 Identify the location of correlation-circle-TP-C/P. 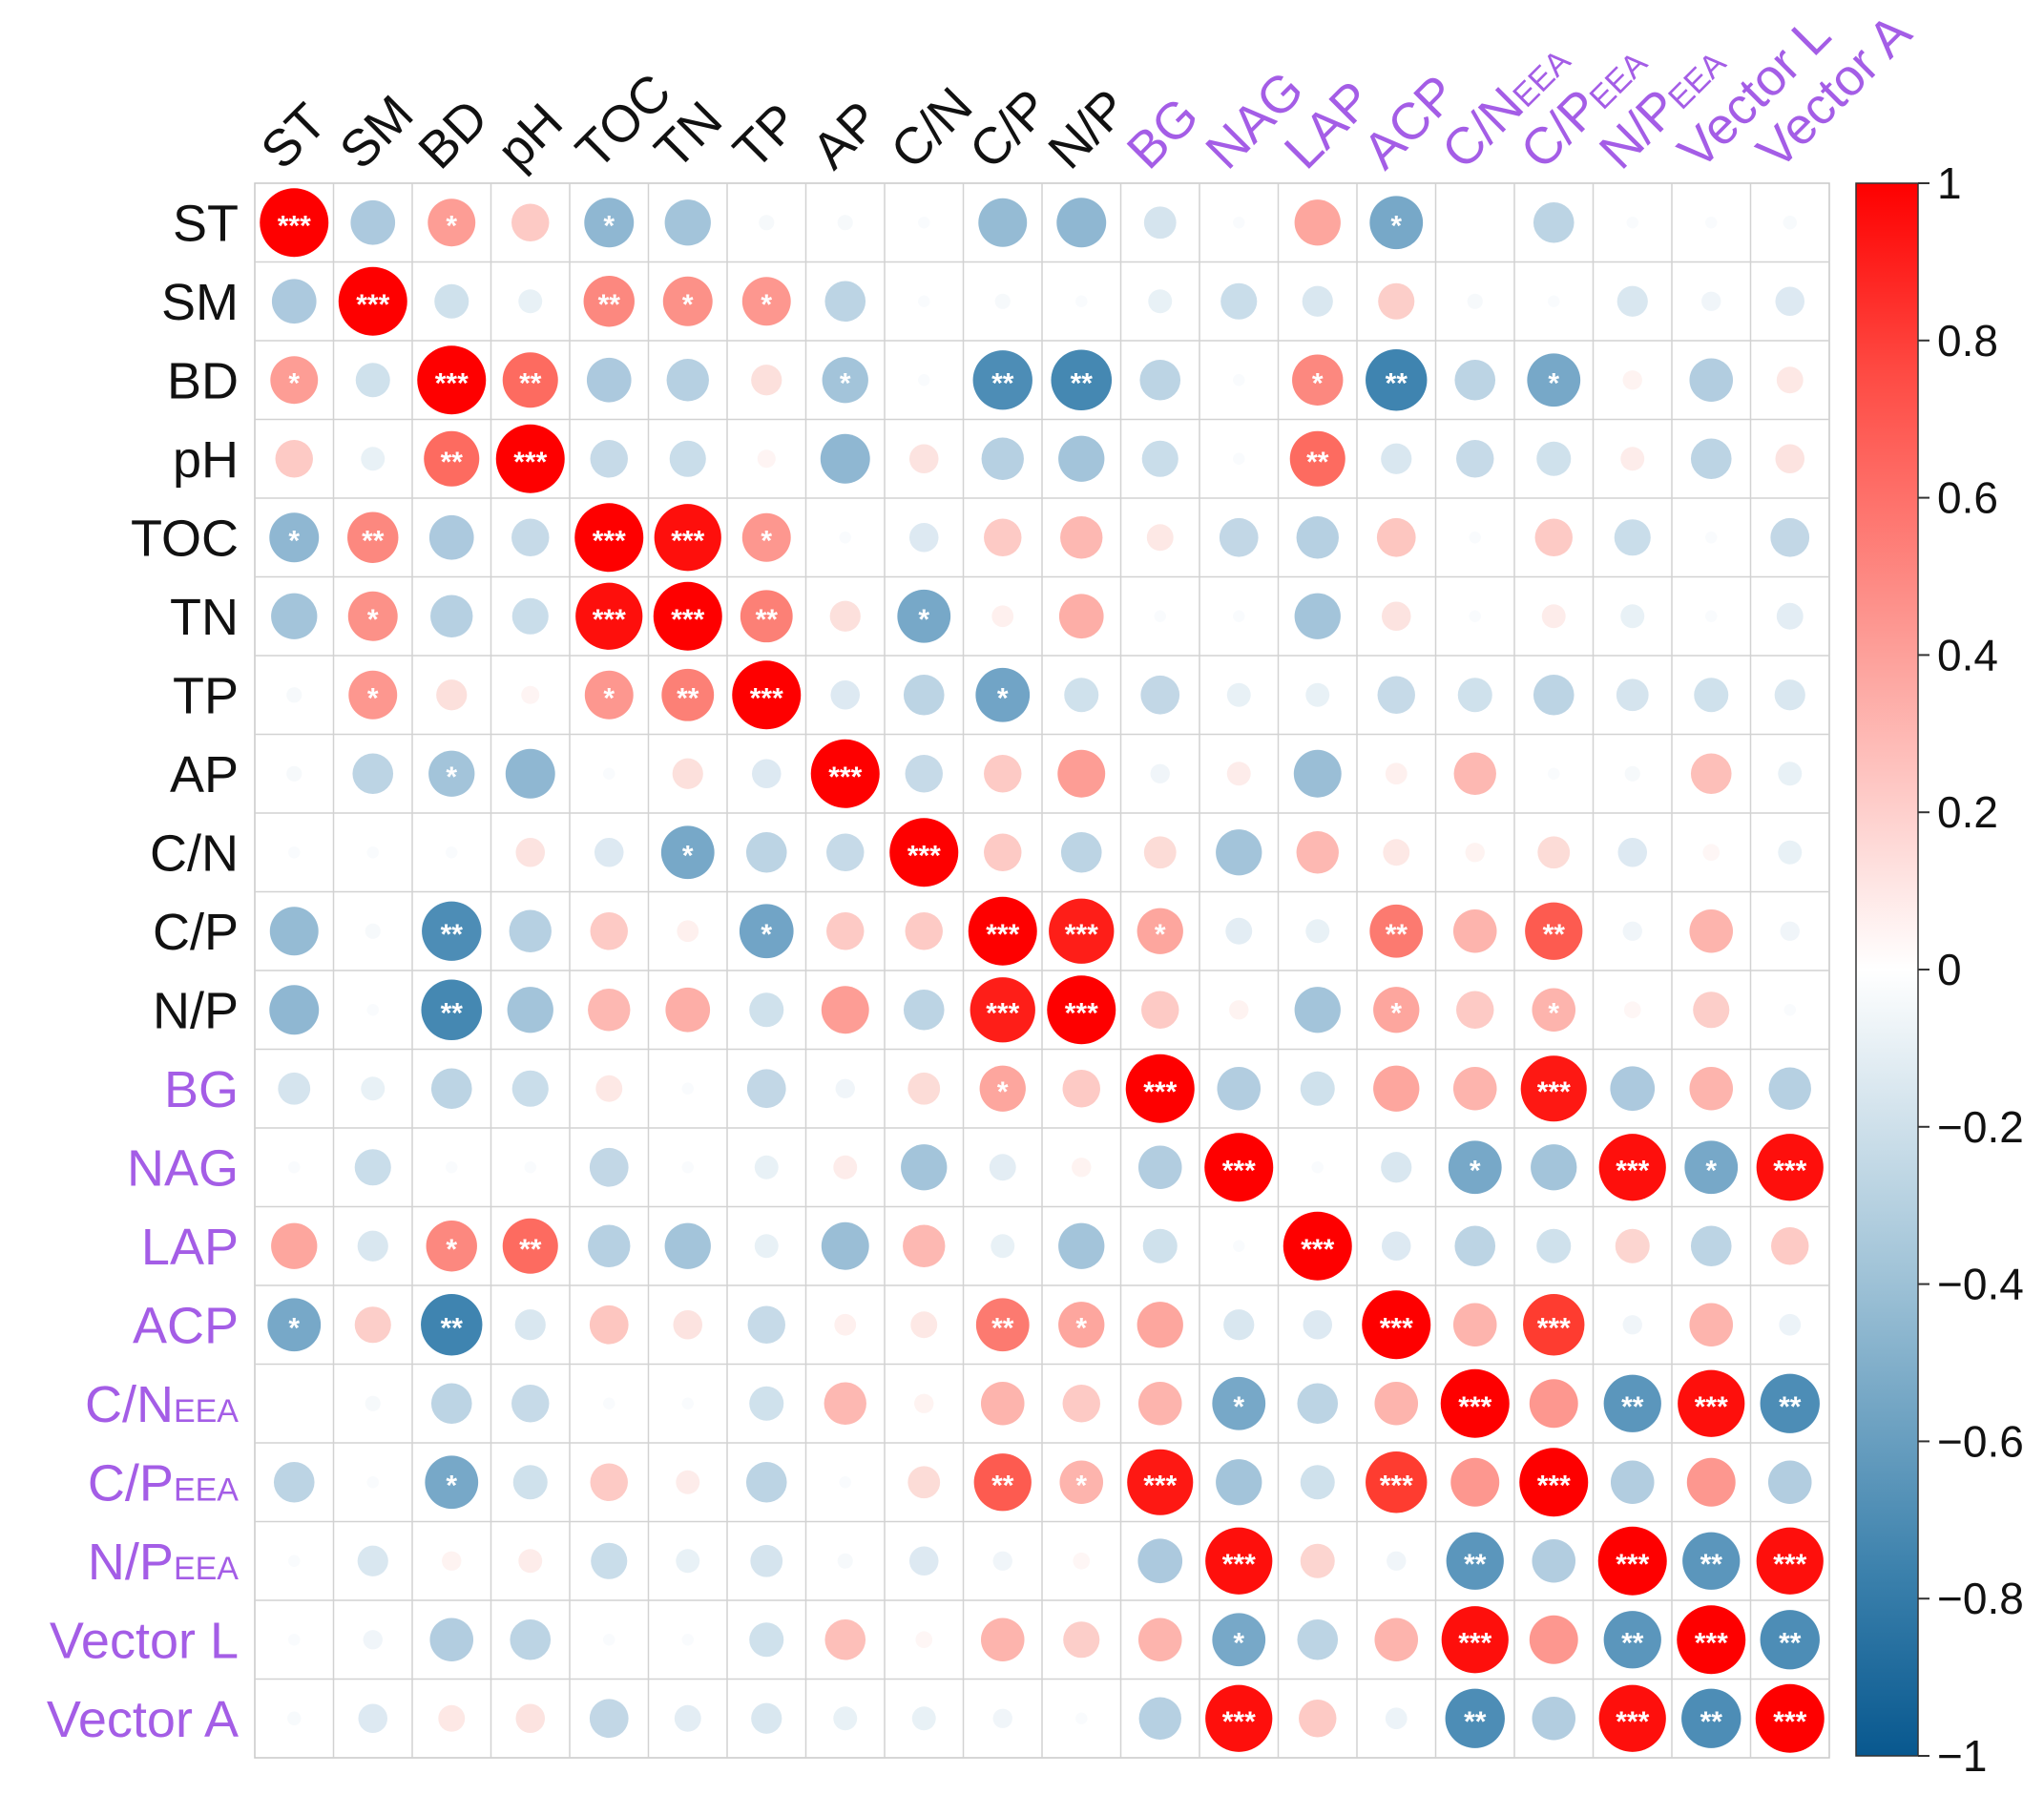
(1003, 695).